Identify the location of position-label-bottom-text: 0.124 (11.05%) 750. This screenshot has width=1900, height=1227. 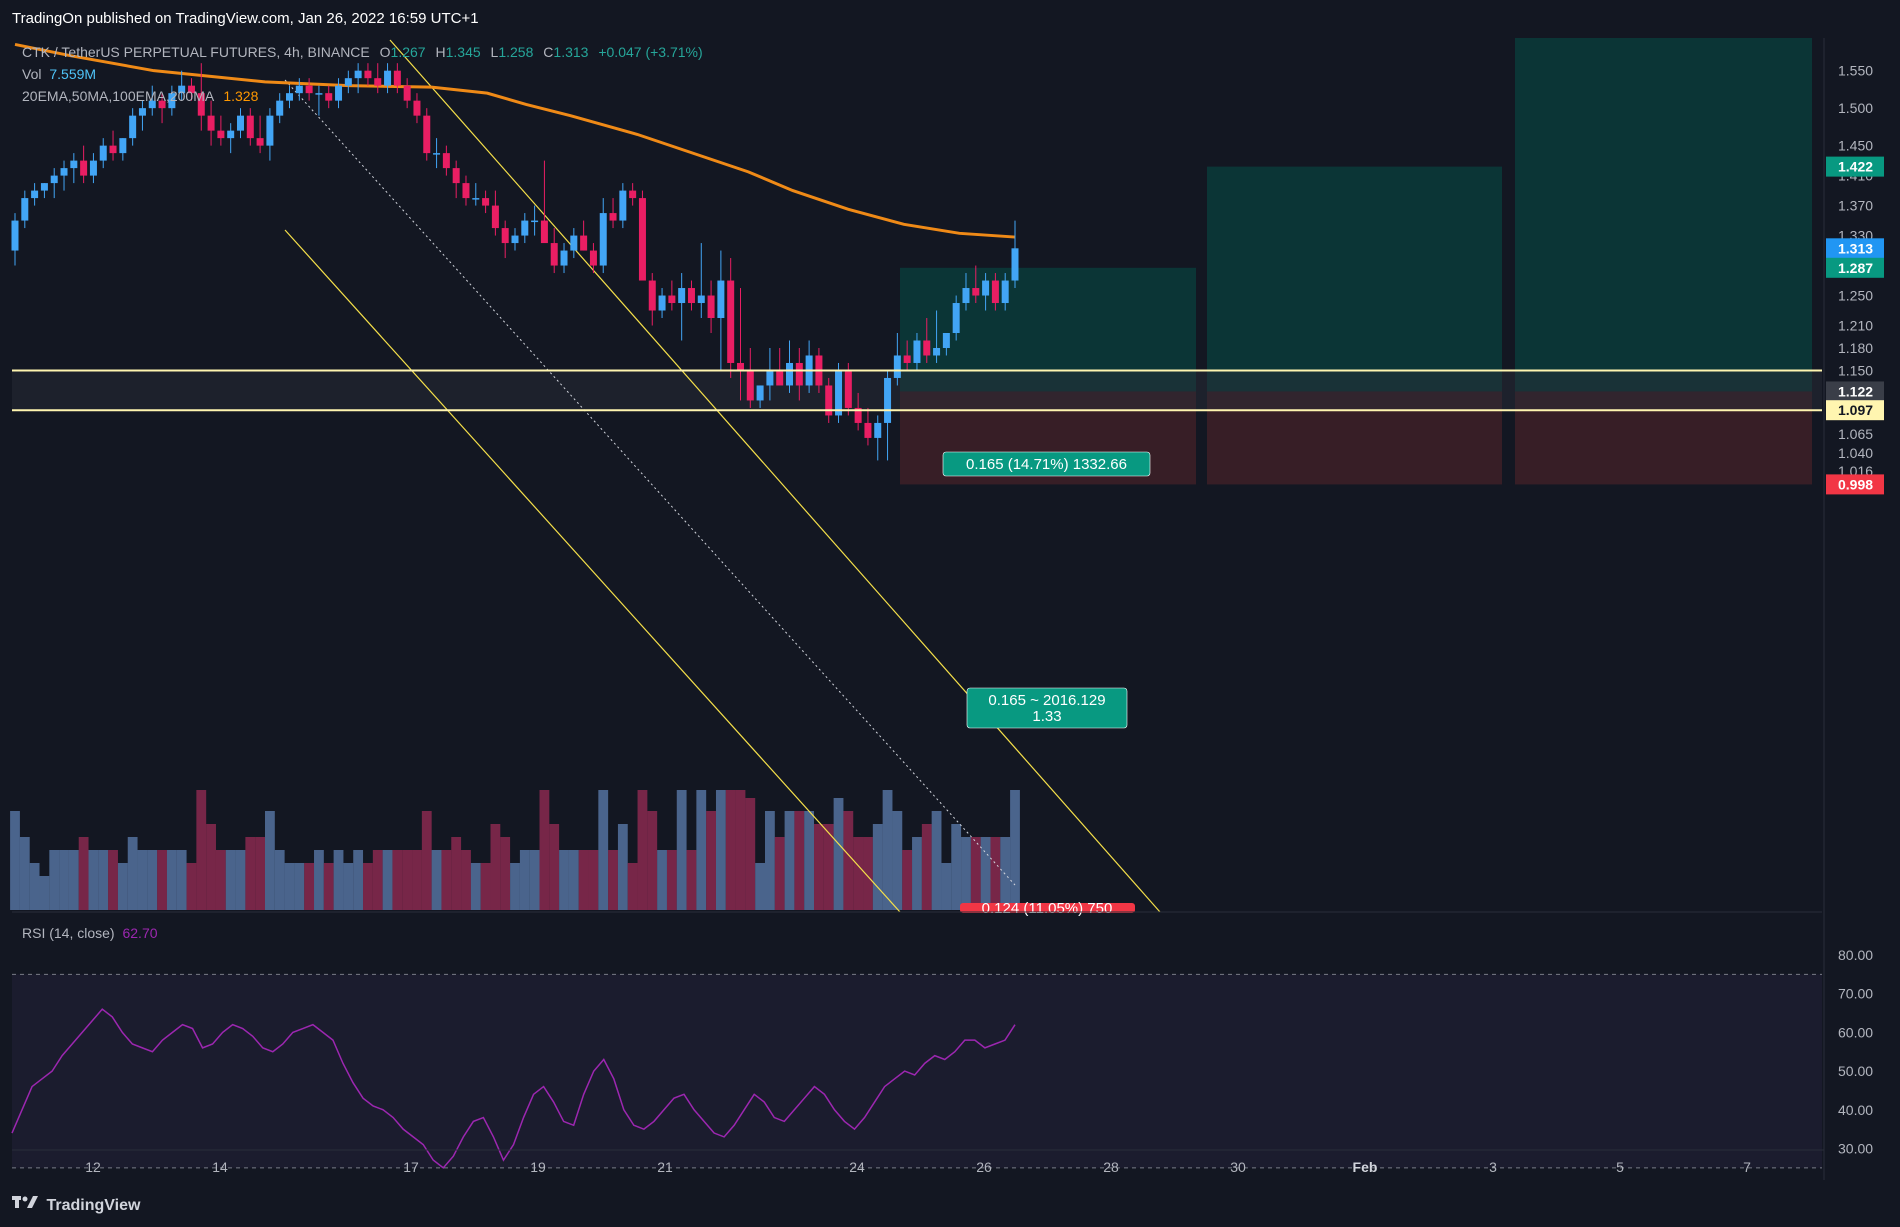
(1047, 908).